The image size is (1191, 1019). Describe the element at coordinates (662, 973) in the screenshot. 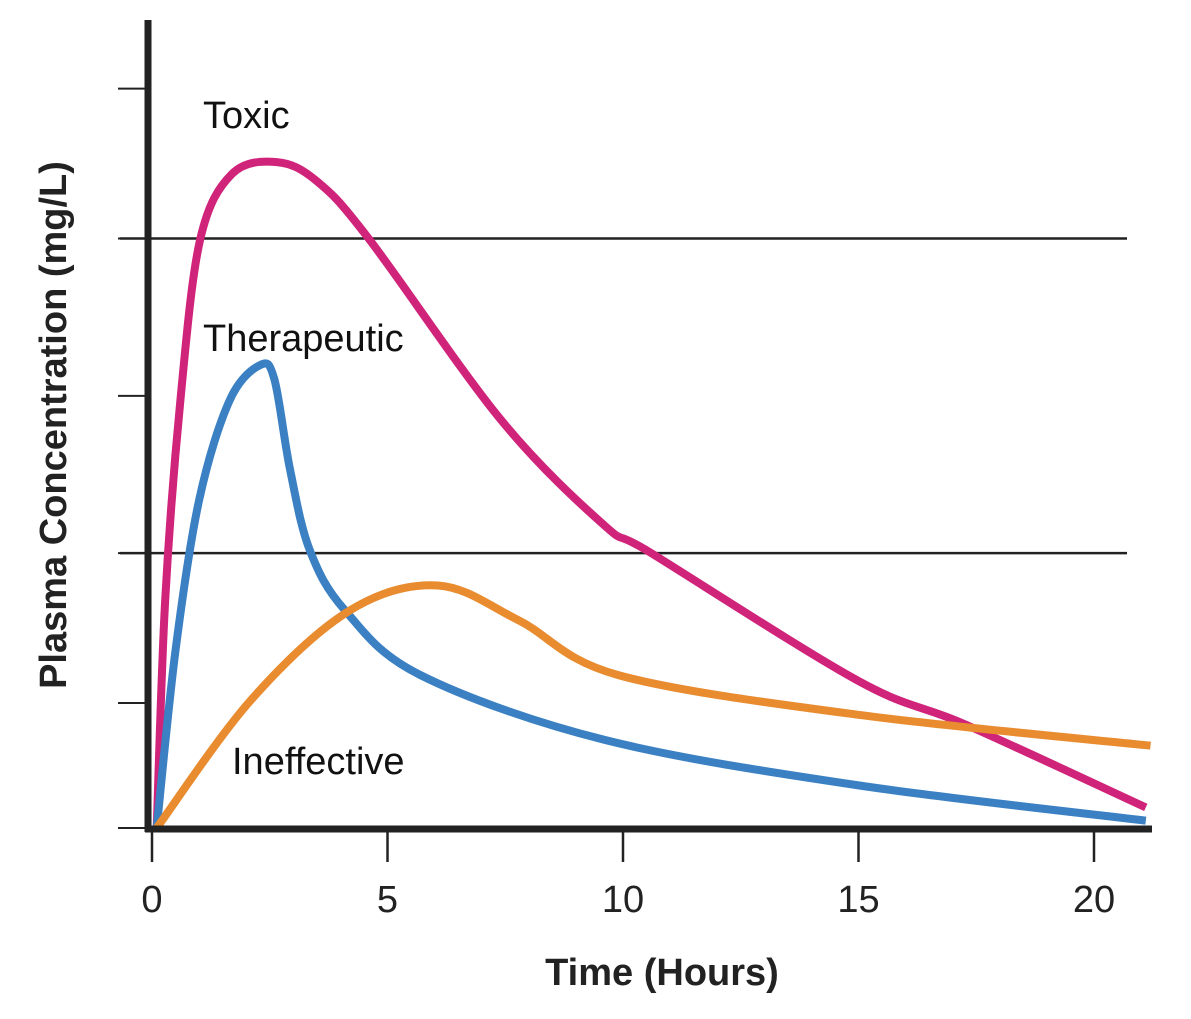

I see `x-axis-title: Time (Hours)` at that location.